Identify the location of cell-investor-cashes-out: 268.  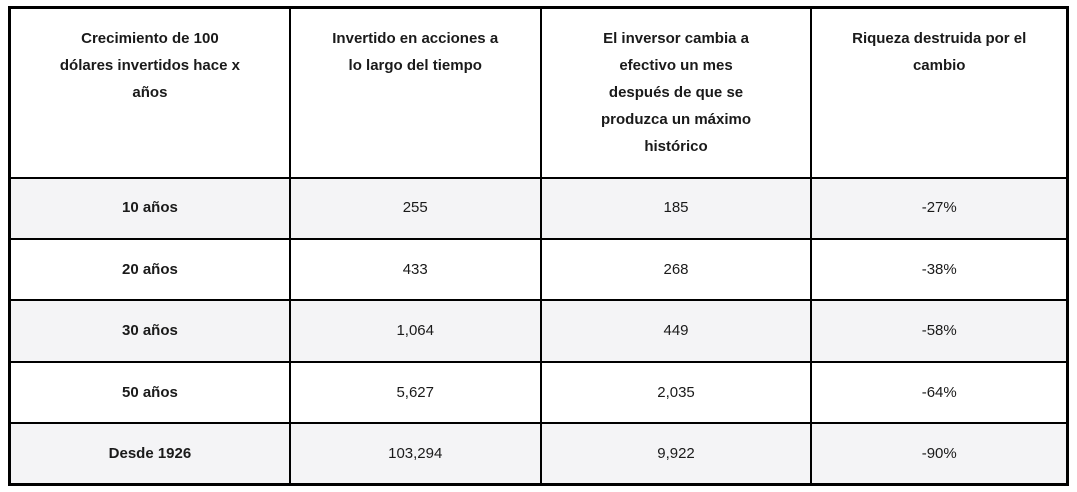
(676, 269).